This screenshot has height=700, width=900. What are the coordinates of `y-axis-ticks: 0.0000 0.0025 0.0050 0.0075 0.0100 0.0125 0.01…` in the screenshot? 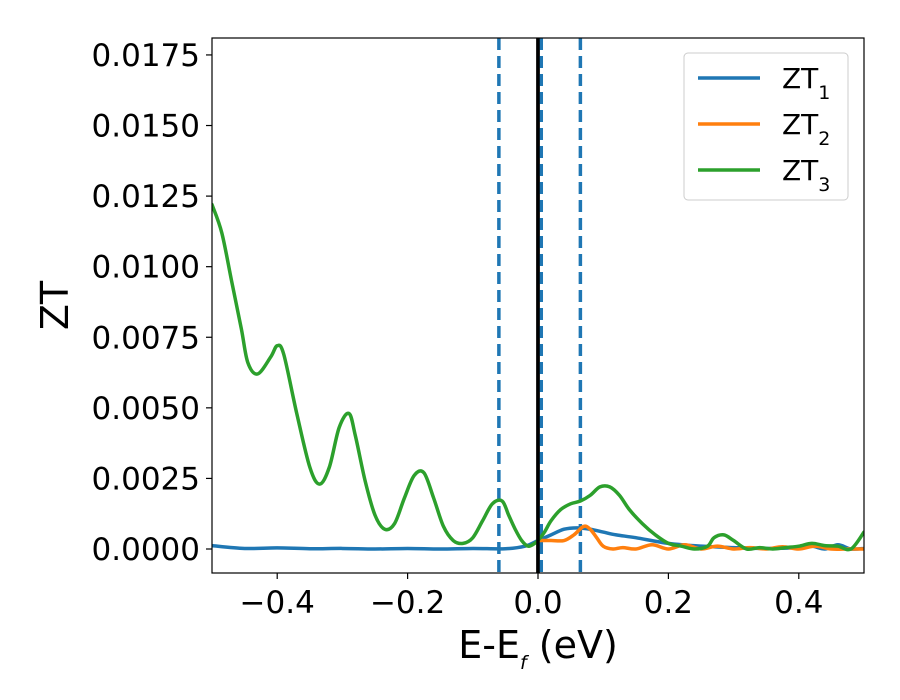 It's located at (152, 303).